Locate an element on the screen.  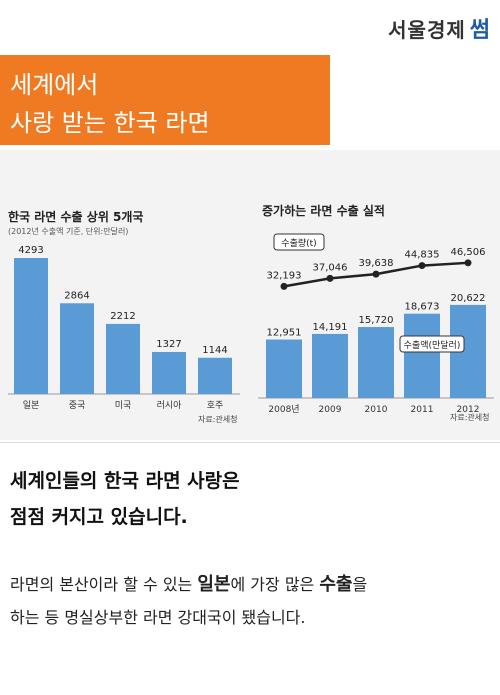
chart1-tick-label: 중국 is located at coordinates (77, 405).